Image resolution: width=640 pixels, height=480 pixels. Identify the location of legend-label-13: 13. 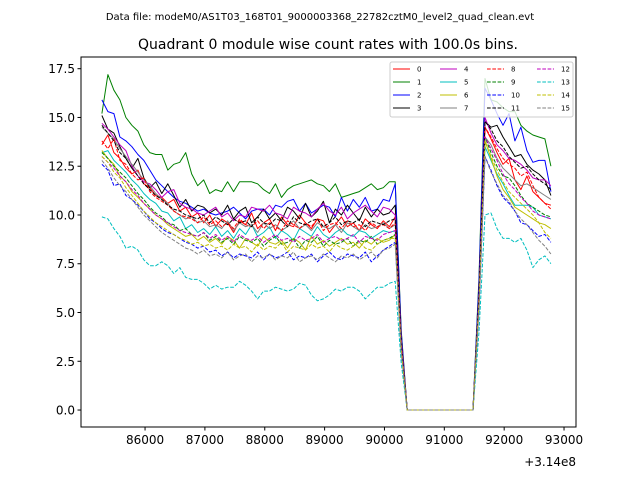
(565, 83).